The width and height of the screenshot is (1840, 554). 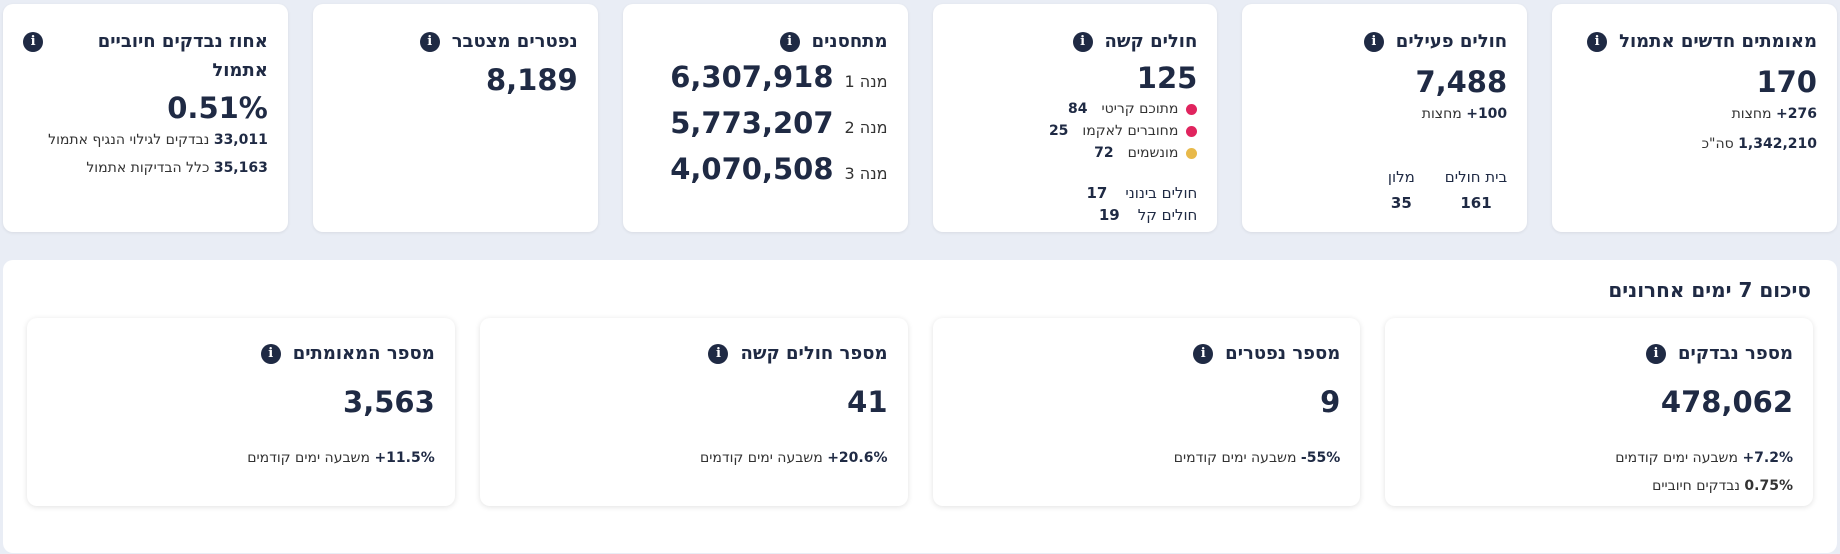 What do you see at coordinates (1075, 109) in the screenshot?
I see `critical-row: מתוכם קריטי 84` at bounding box center [1075, 109].